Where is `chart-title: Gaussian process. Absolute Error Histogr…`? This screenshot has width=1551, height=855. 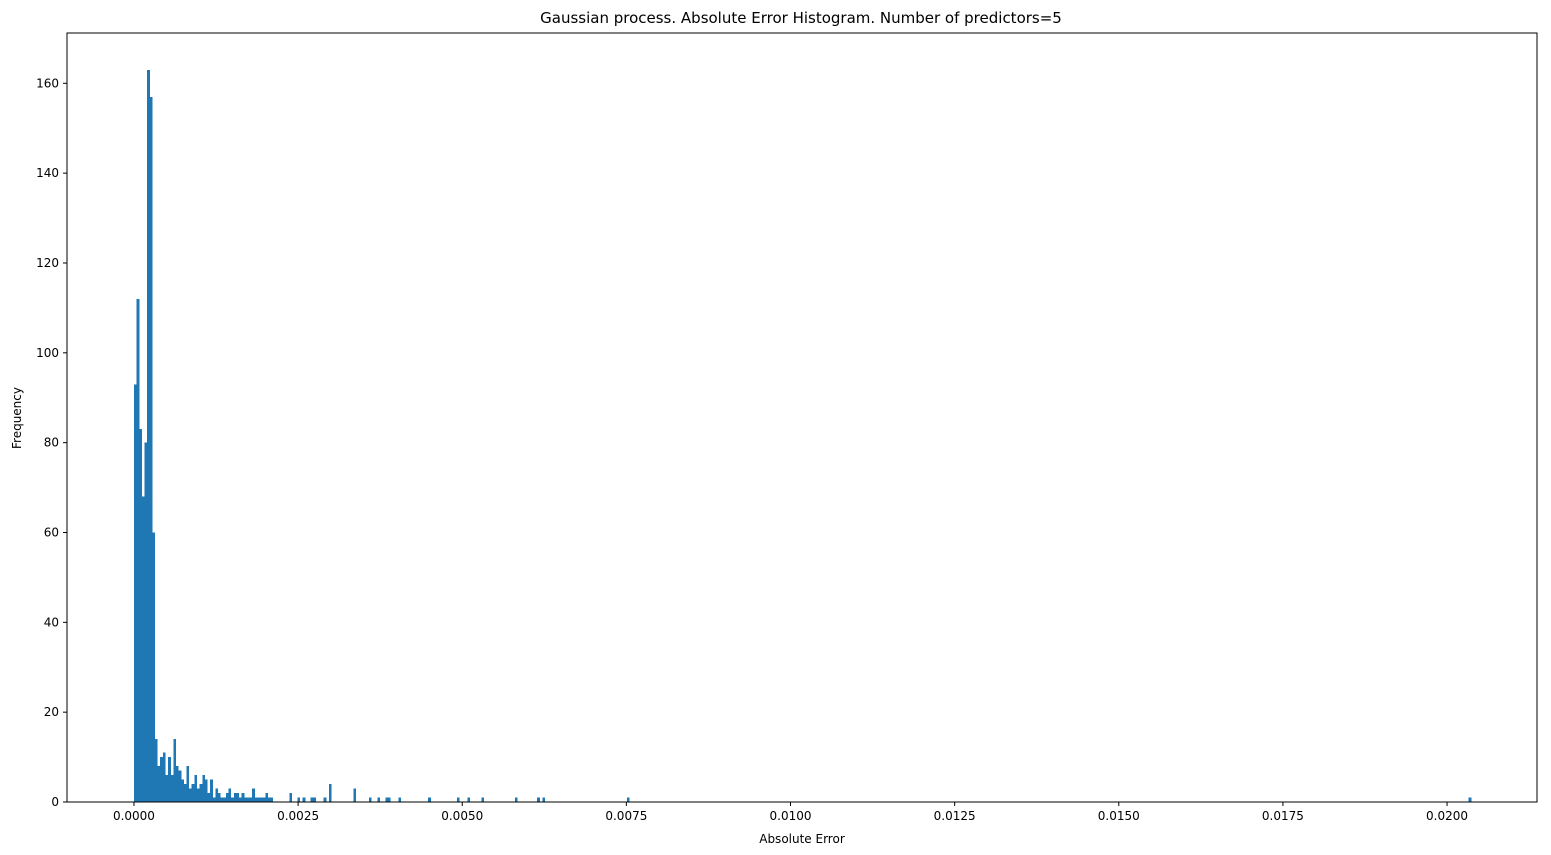 chart-title: Gaussian process. Absolute Error Histogr… is located at coordinates (801, 18).